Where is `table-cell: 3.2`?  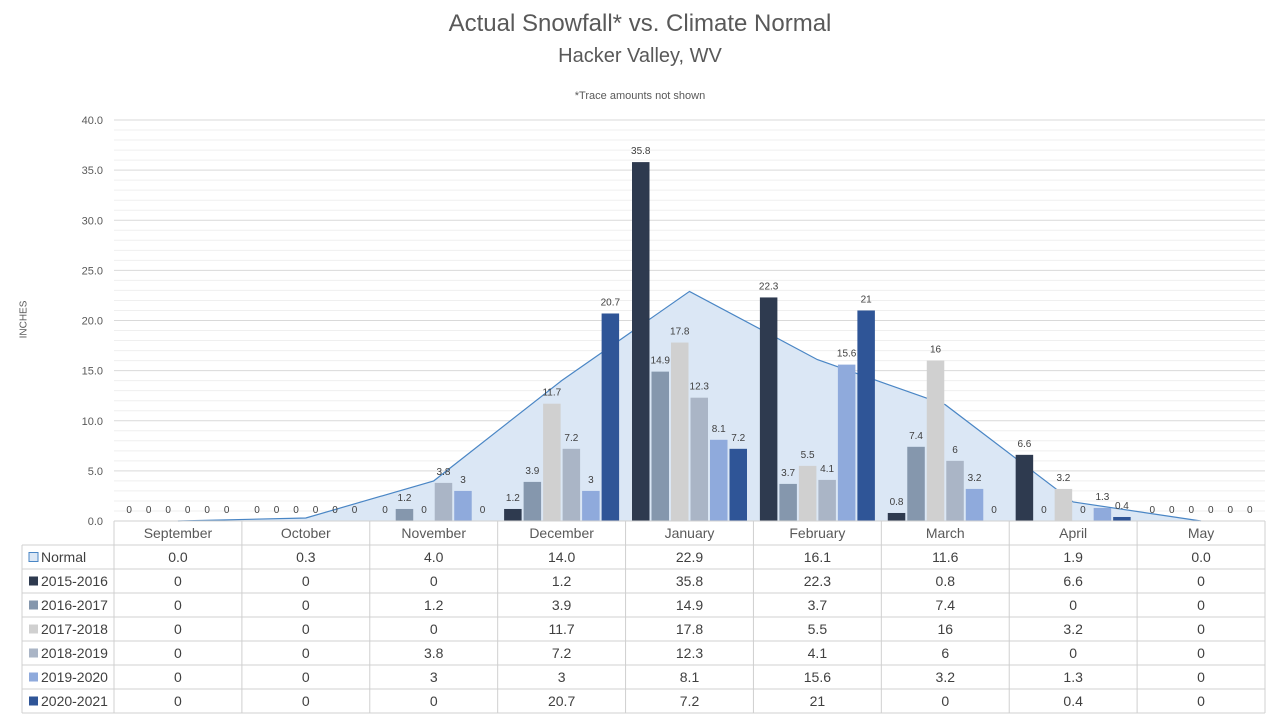 table-cell: 3.2 is located at coordinates (946, 677).